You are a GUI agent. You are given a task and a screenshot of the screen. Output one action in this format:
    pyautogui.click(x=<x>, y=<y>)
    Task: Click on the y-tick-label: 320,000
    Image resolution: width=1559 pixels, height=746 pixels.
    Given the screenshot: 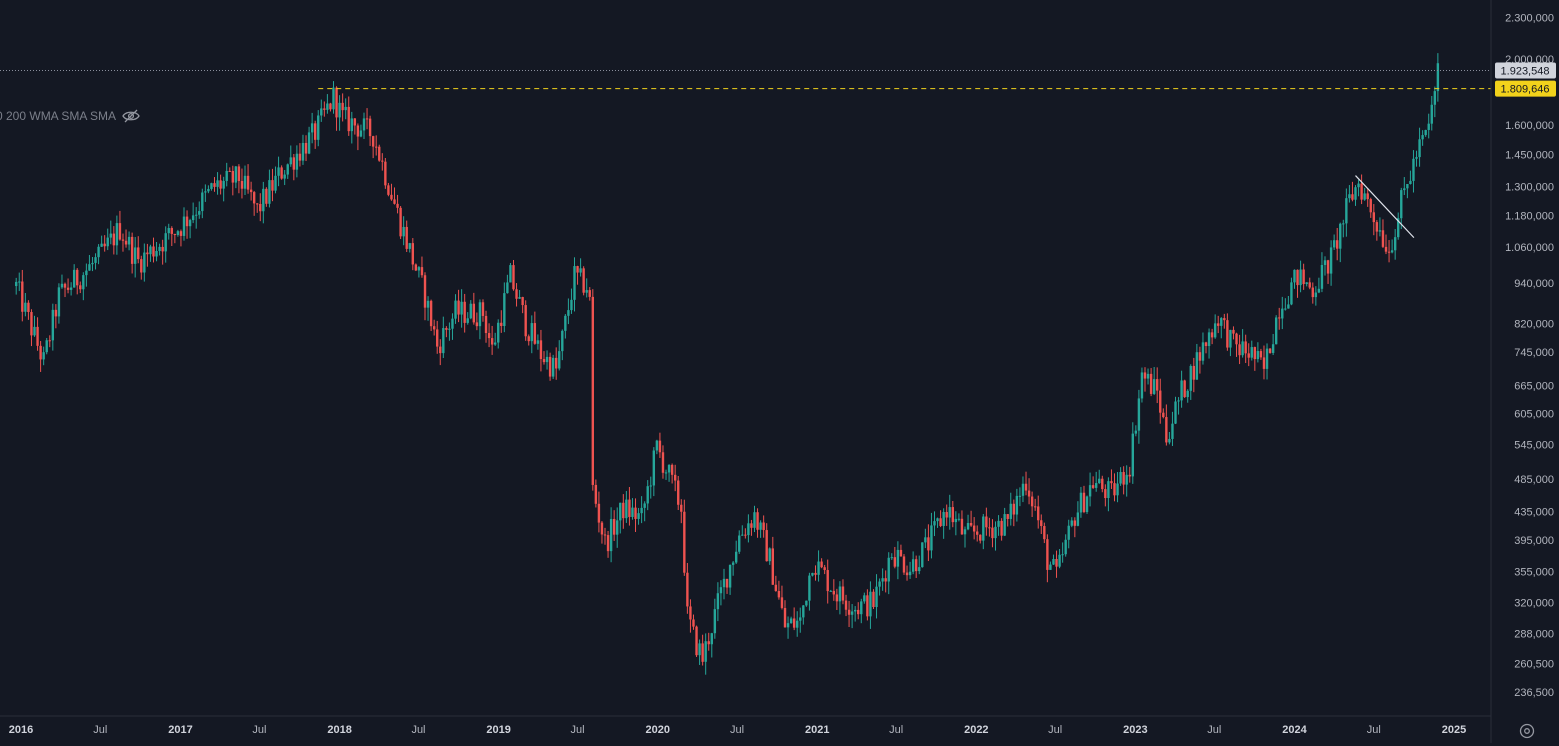 What is the action you would take?
    pyautogui.click(x=1534, y=603)
    